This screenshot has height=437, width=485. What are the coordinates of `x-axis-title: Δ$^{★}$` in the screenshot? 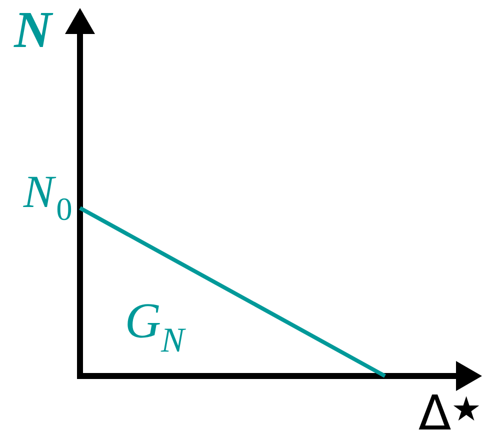 It's located at (449, 412).